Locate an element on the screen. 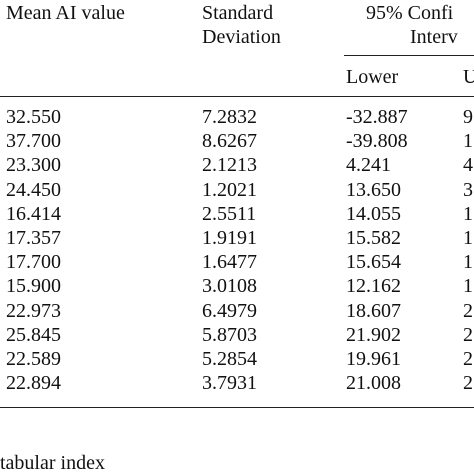 The width and height of the screenshot is (474, 474). header-bottom-rule is located at coordinates (237, 96).